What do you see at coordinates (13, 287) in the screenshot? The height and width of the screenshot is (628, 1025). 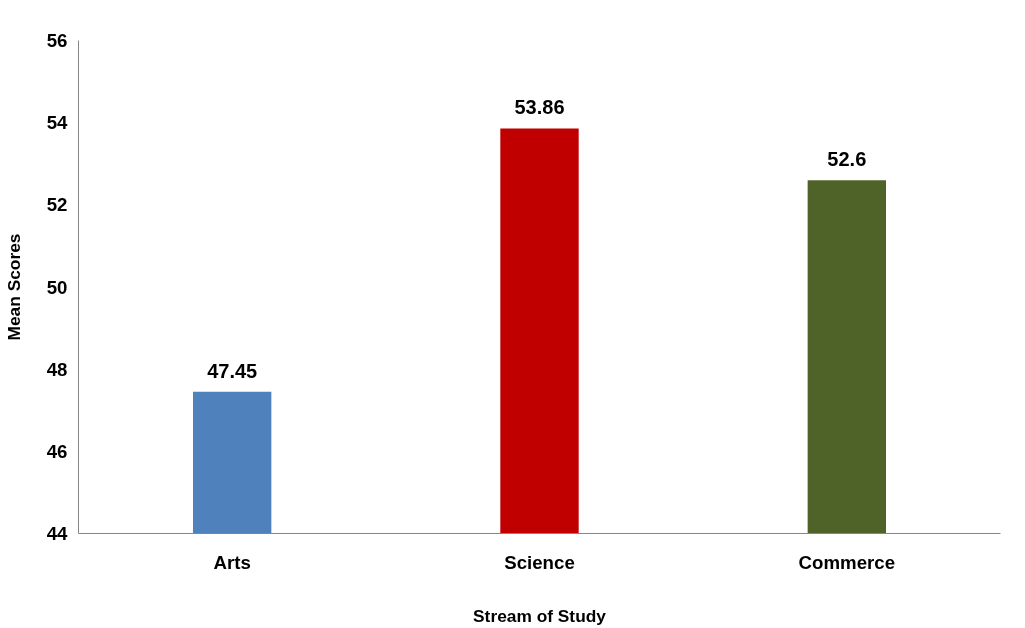 I see `y-axis-title: Mean Scores` at bounding box center [13, 287].